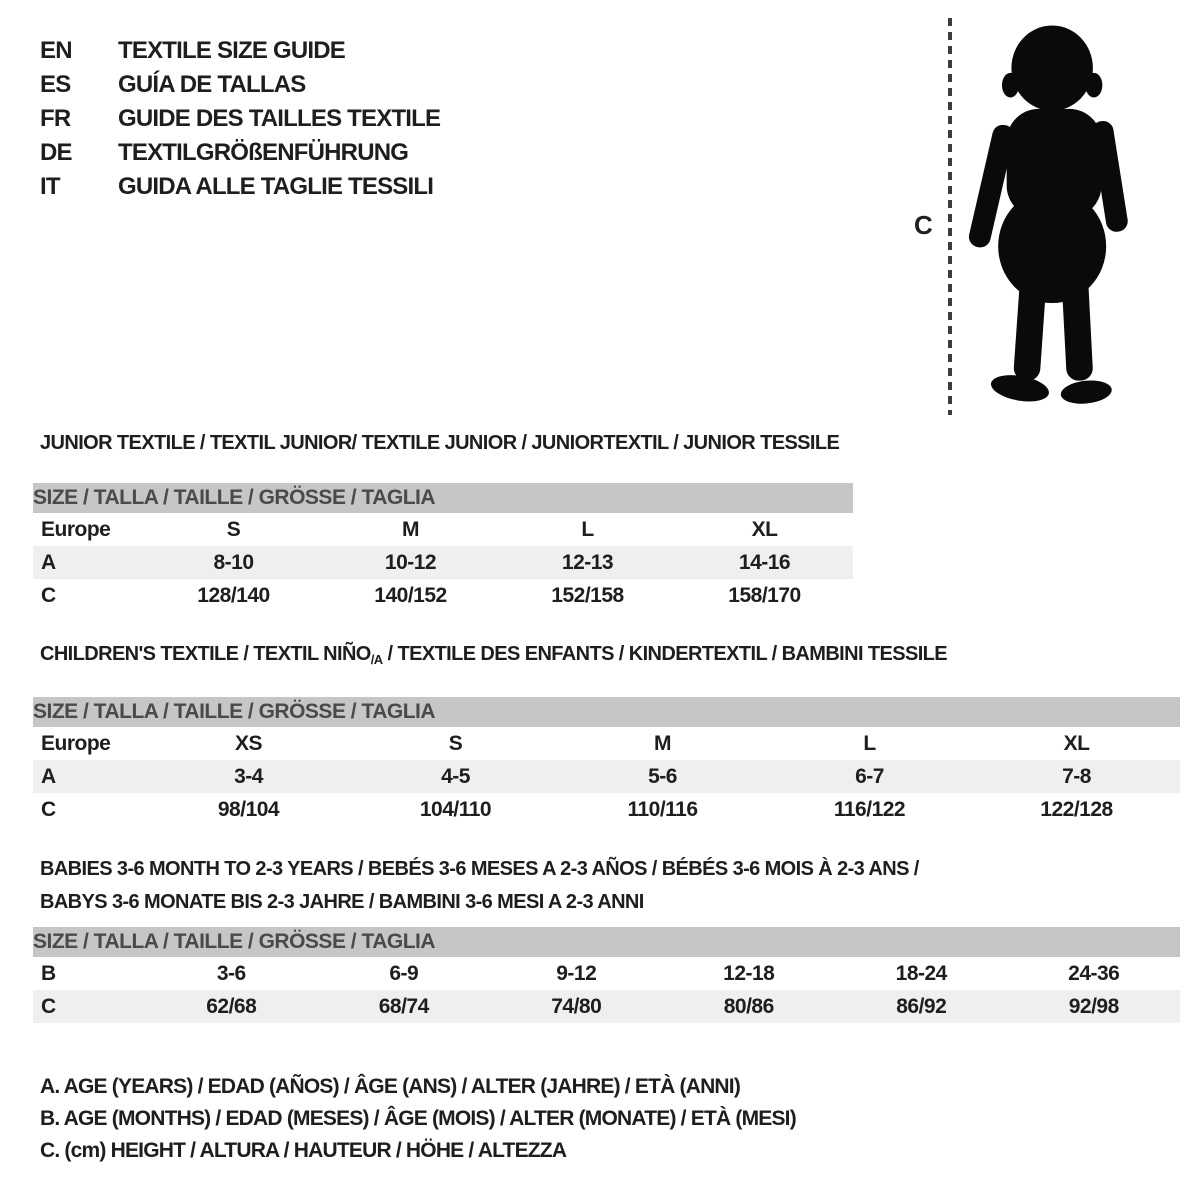 The image size is (1200, 1200). Describe the element at coordinates (749, 973) in the screenshot. I see `months-cell: 12-18` at that location.